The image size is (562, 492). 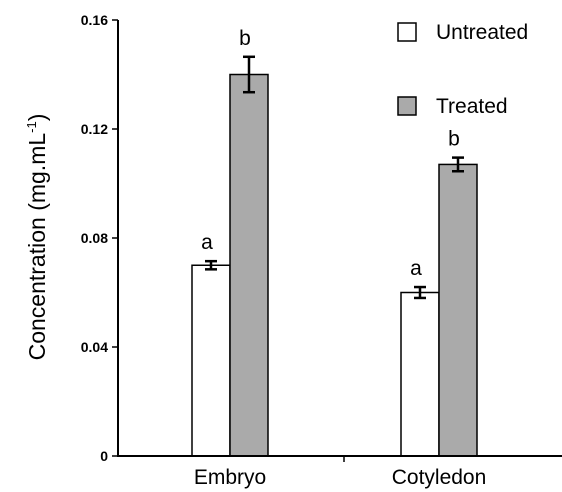 I want to click on y-ticks, so click(x=115, y=238).